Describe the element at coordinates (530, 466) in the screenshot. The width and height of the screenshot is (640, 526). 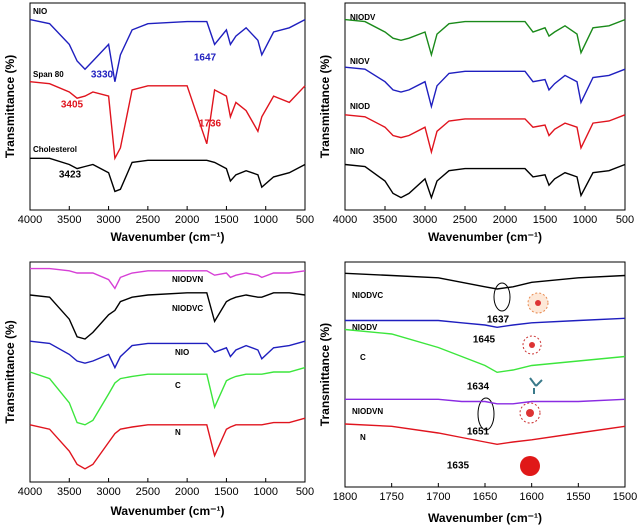
I see `cell-icon` at that location.